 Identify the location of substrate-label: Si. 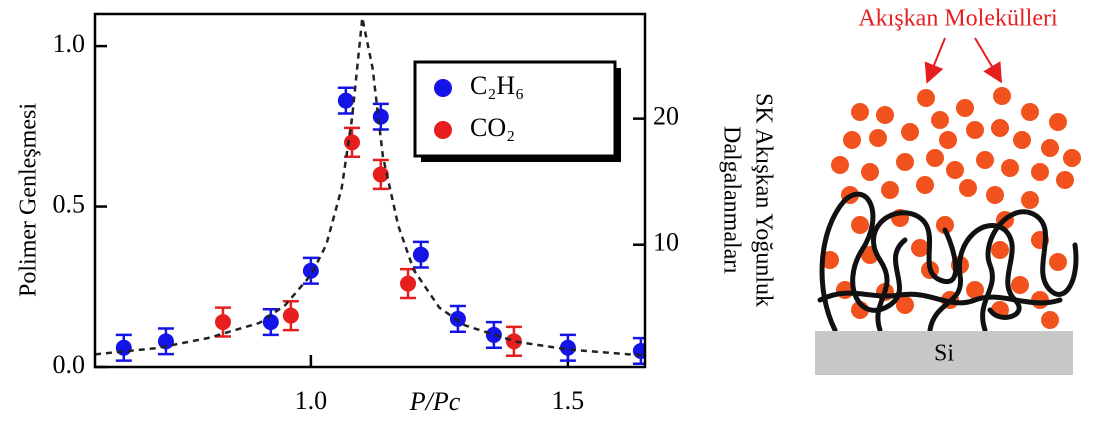
(944, 354).